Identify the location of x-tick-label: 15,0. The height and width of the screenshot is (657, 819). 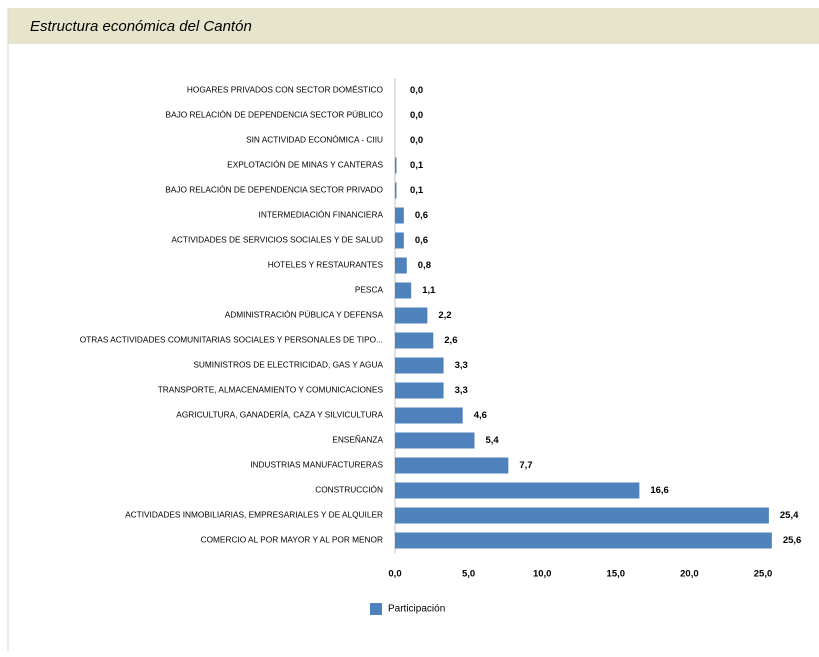
(616, 574).